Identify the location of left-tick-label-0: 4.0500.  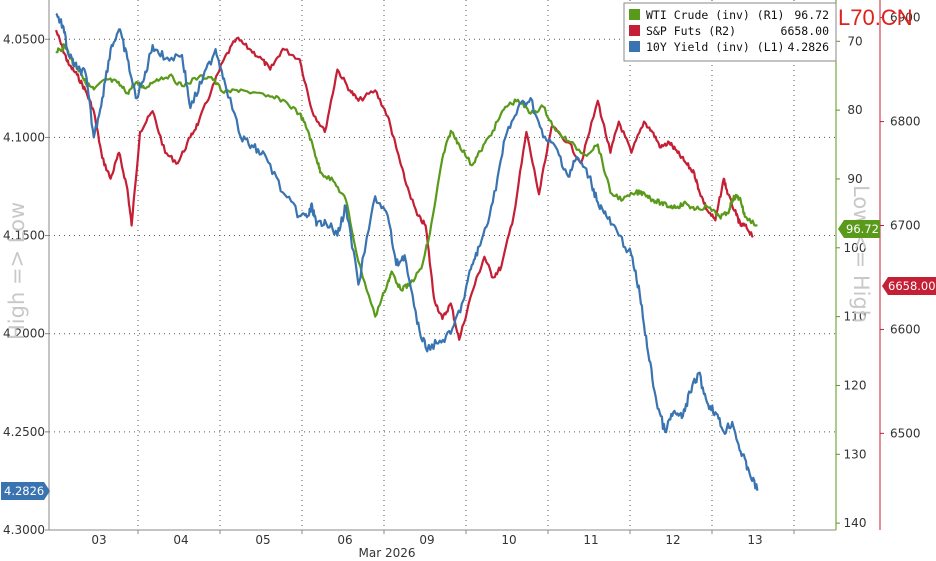
(24, 39).